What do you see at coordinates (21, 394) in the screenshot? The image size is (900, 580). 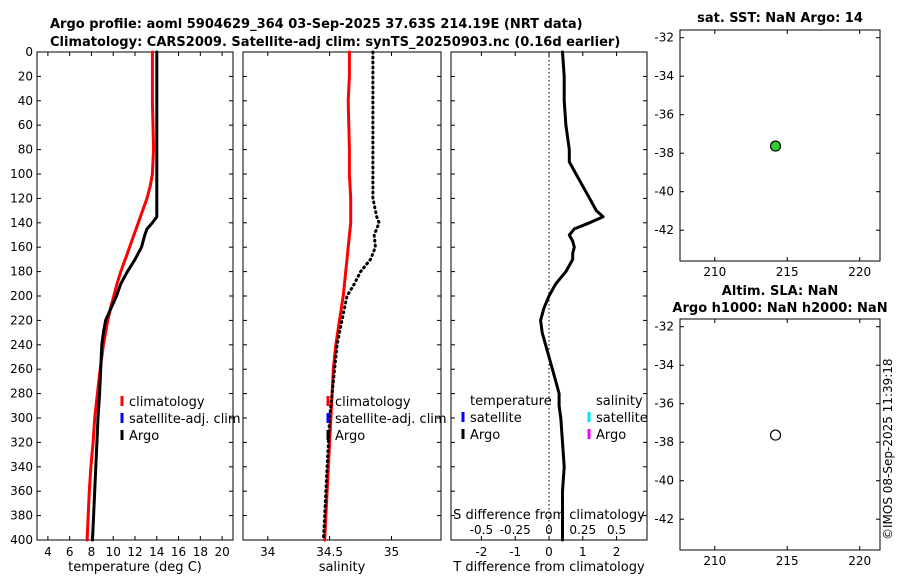 I see `depth-tick-label: 280` at bounding box center [21, 394].